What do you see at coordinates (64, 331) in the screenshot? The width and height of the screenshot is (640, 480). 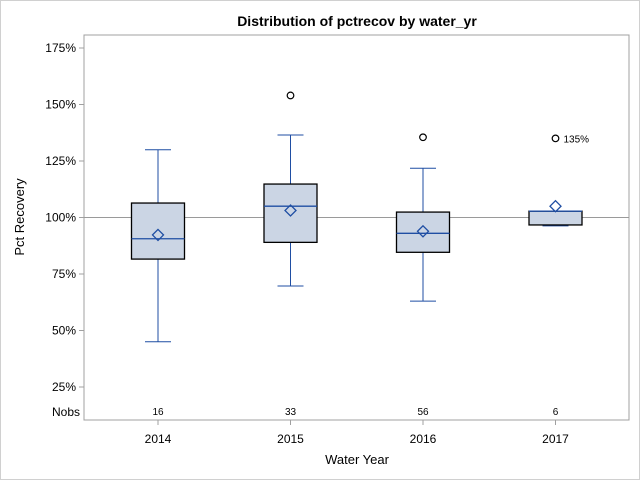 I see `y-tick-label: 50%` at bounding box center [64, 331].